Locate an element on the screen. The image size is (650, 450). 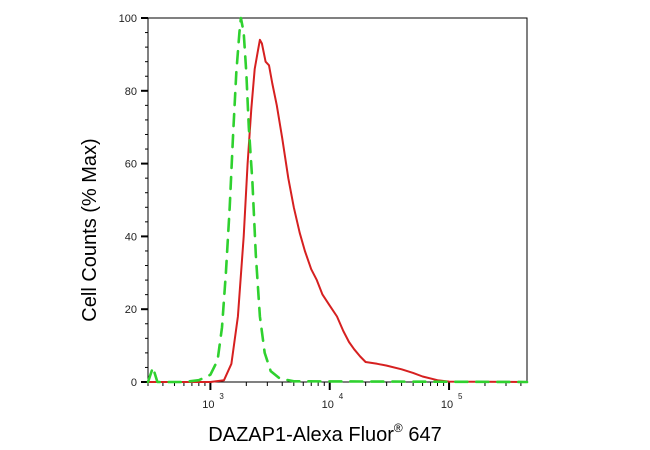
y-tick-label: 0 is located at coordinates (134, 383).